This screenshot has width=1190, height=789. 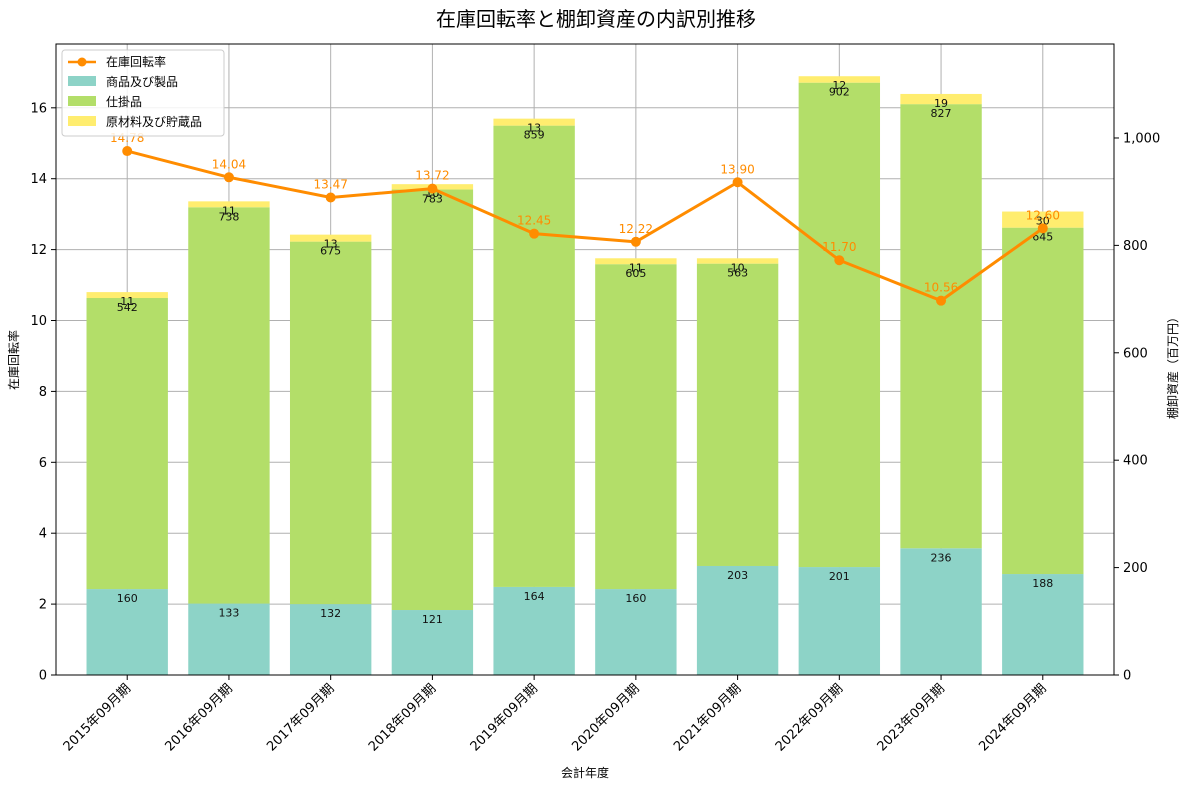 I want to click on left-tick-label: 14, so click(x=38, y=179).